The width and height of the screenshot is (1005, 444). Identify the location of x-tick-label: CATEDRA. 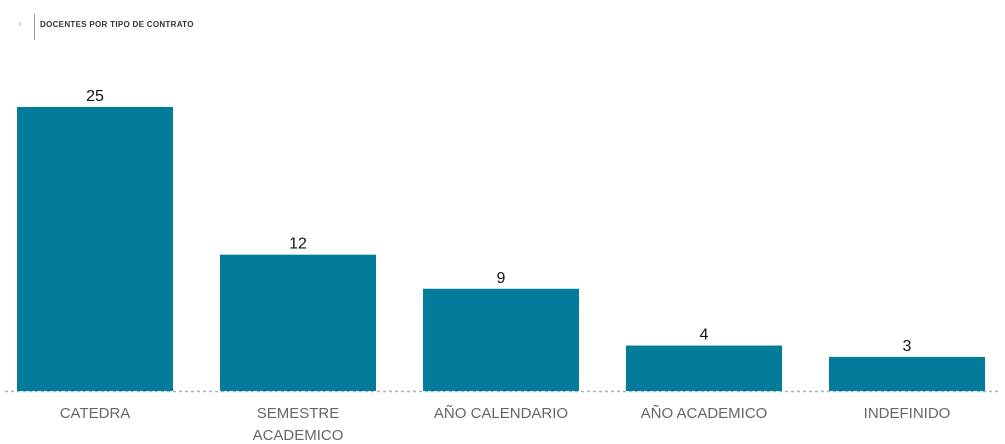
(95, 413).